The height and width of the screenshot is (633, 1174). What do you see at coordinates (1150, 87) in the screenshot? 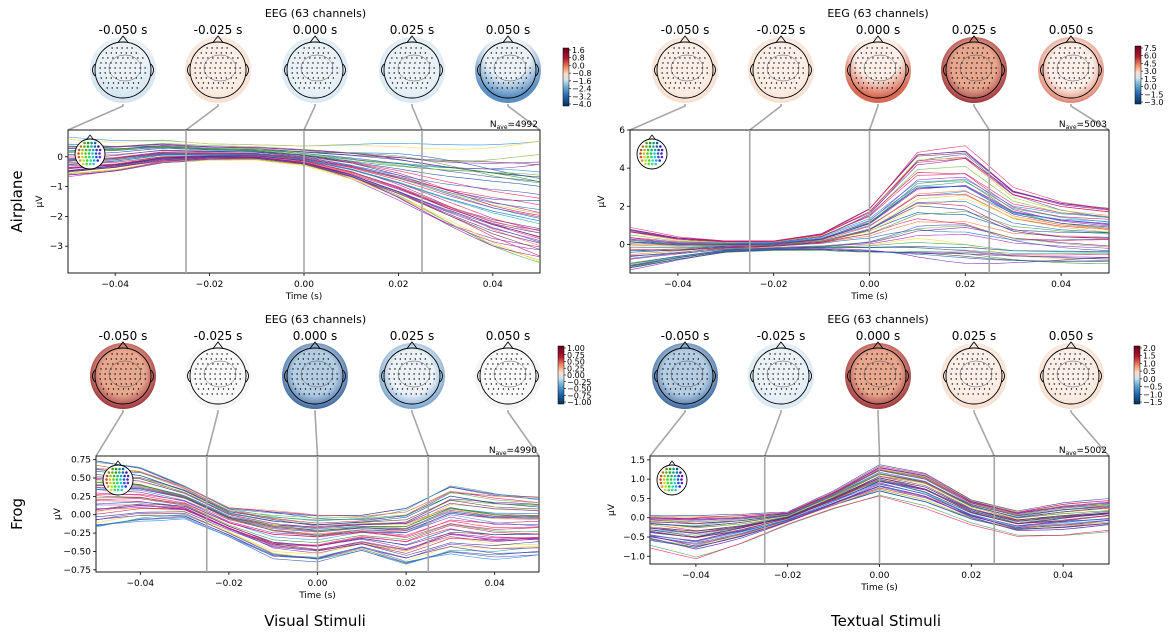
I see `colorbar-tick-label: 0.0` at bounding box center [1150, 87].